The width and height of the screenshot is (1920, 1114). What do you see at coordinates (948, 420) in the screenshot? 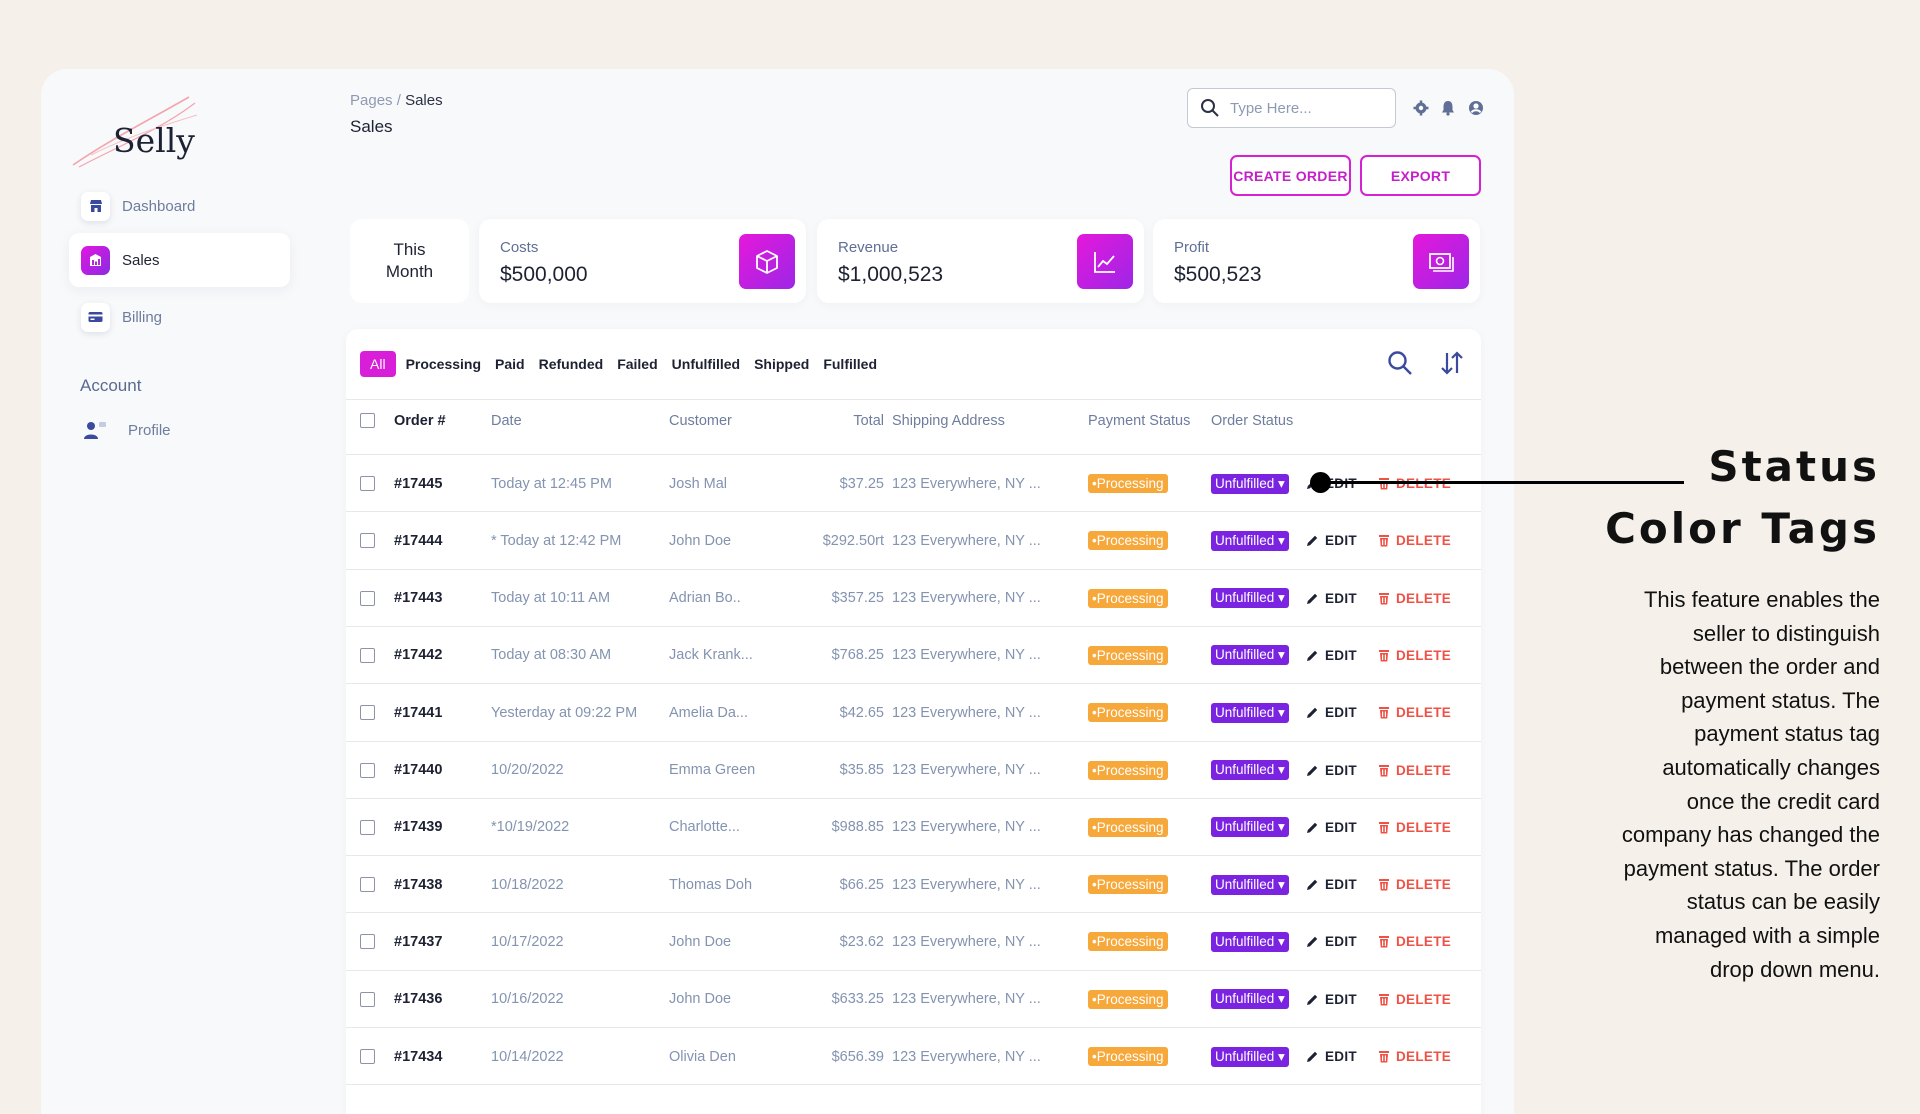
I see `column-shipping-address: Shipping Address` at bounding box center [948, 420].